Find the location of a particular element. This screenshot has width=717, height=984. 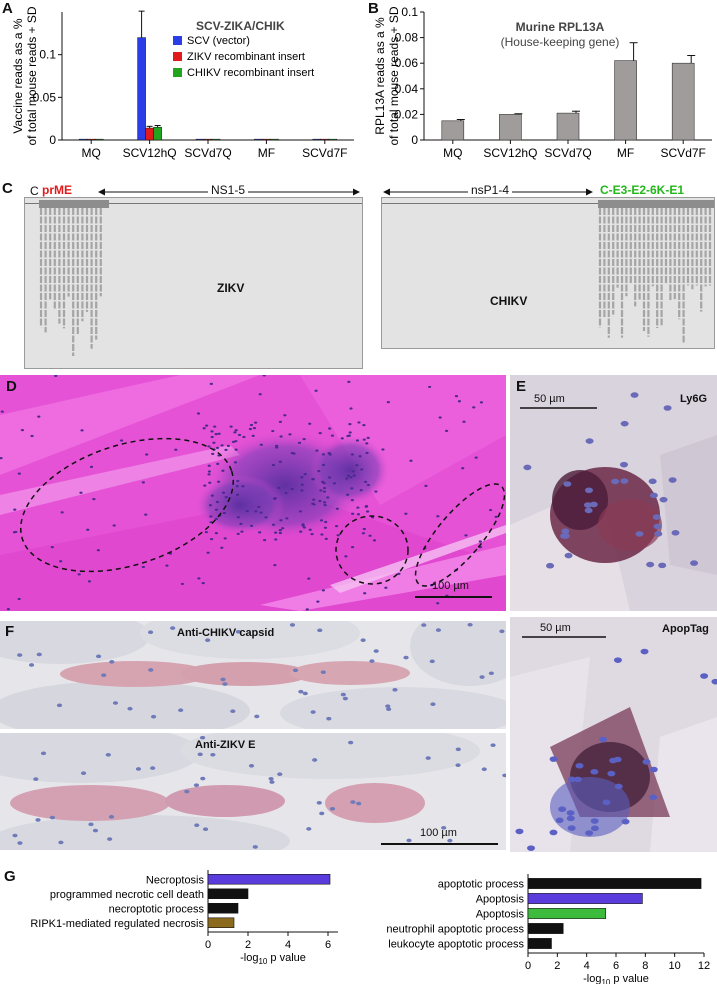

legend-swatch is located at coordinates (177, 40).